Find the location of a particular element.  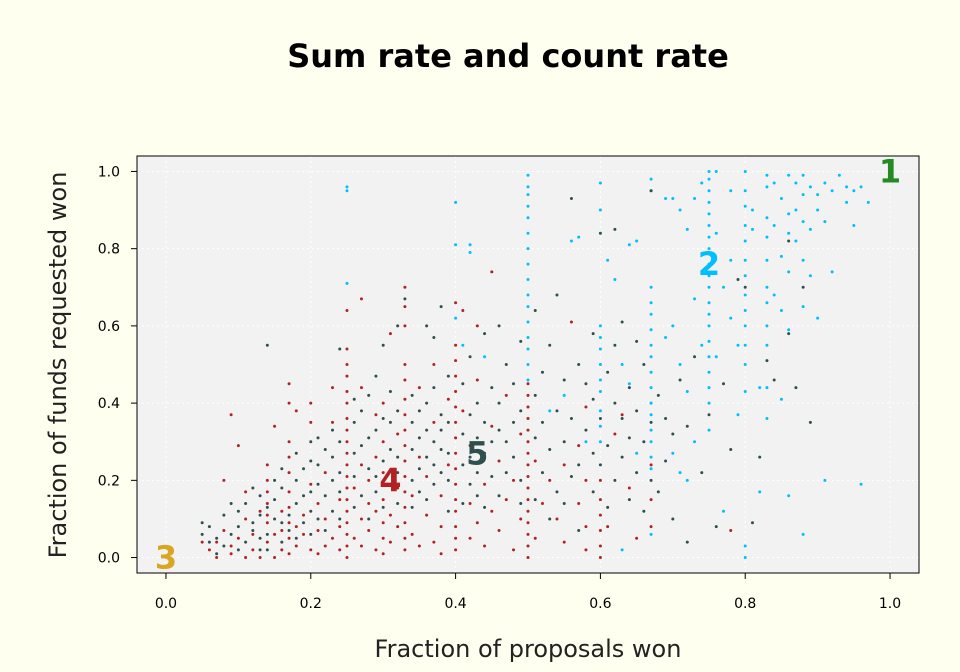

cluster-label-1: 1 is located at coordinates (890, 171).